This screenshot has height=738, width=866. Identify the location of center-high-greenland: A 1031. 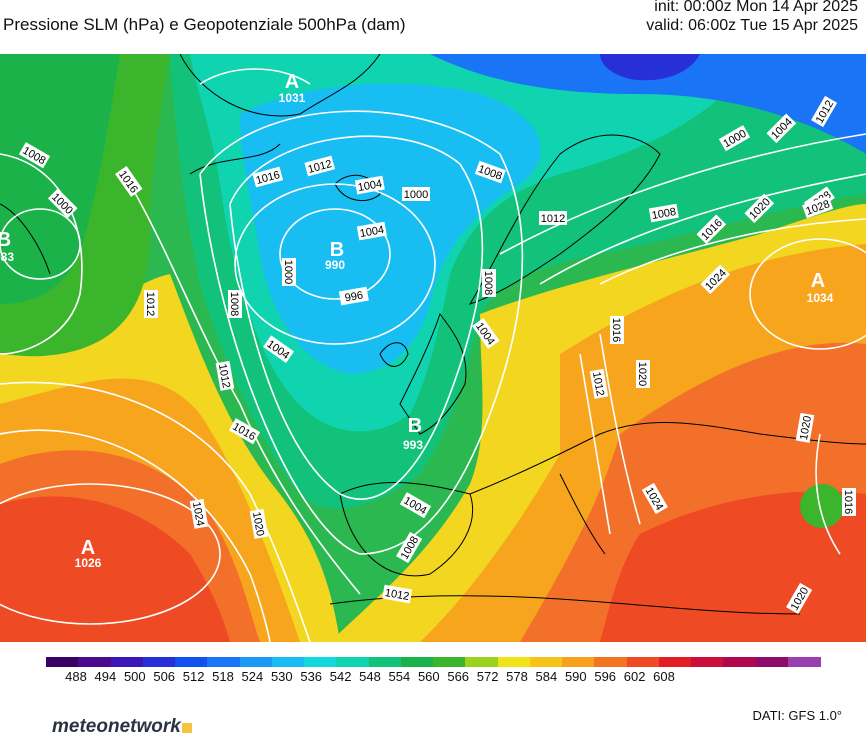
(292, 88).